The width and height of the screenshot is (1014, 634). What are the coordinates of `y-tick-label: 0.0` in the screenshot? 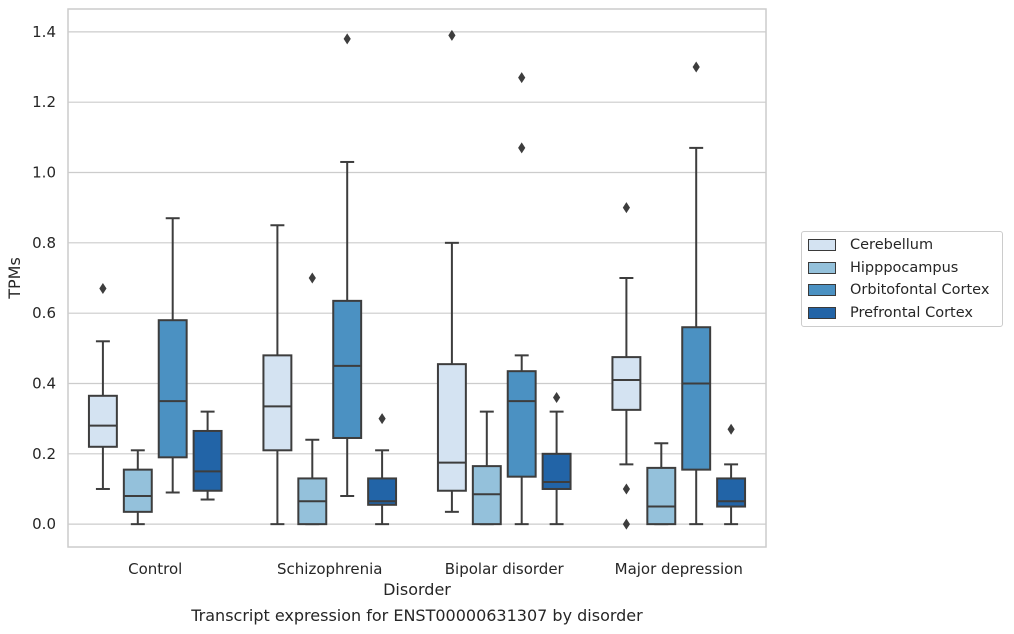 It's located at (44, 524).